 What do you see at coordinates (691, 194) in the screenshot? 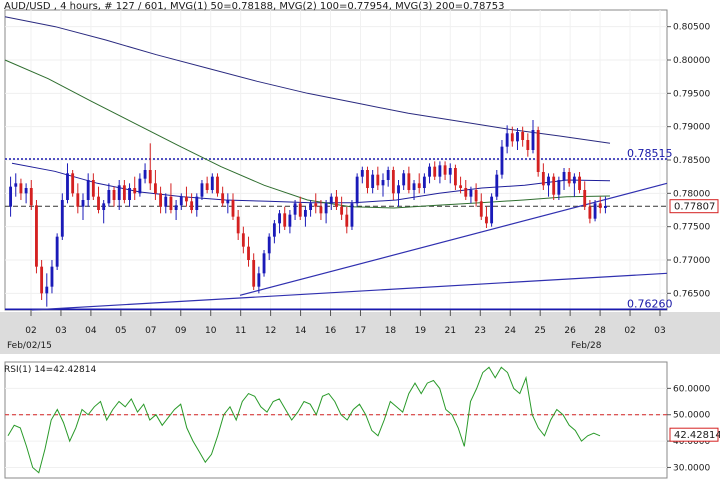
I see `price-ytick-label: 0.78000` at bounding box center [691, 194].